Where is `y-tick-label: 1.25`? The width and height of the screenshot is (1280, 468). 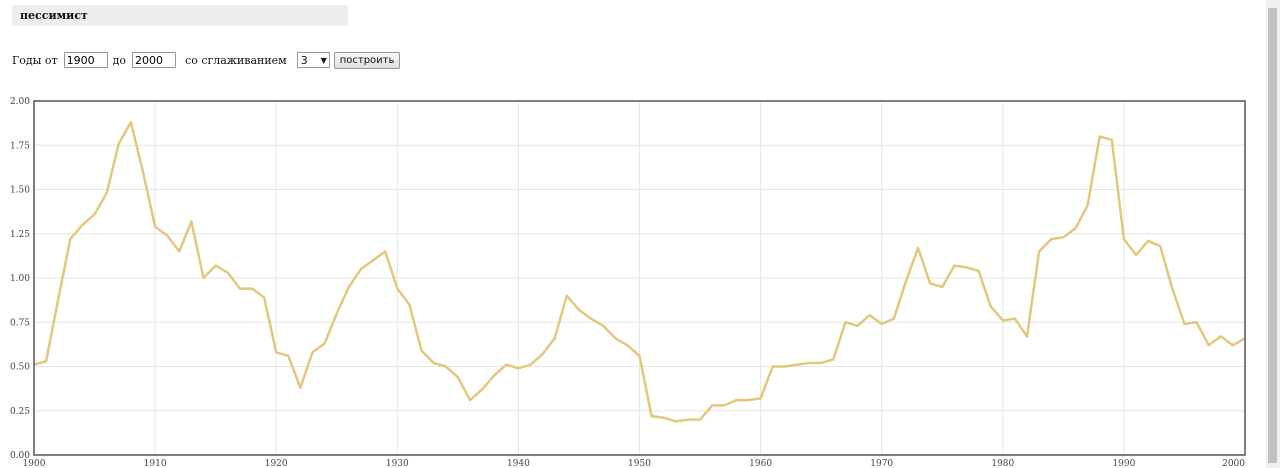
y-tick-label: 1.25 is located at coordinates (20, 235).